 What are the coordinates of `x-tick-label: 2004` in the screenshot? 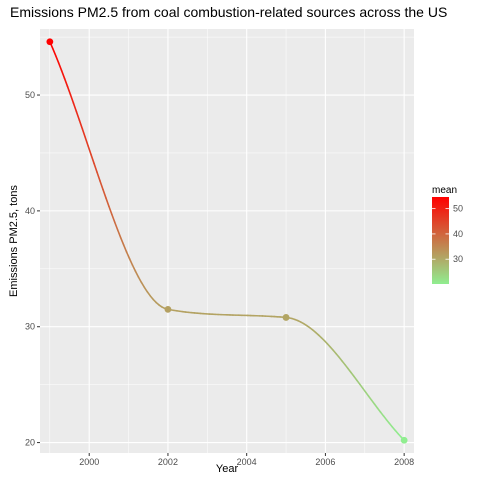 It's located at (247, 462).